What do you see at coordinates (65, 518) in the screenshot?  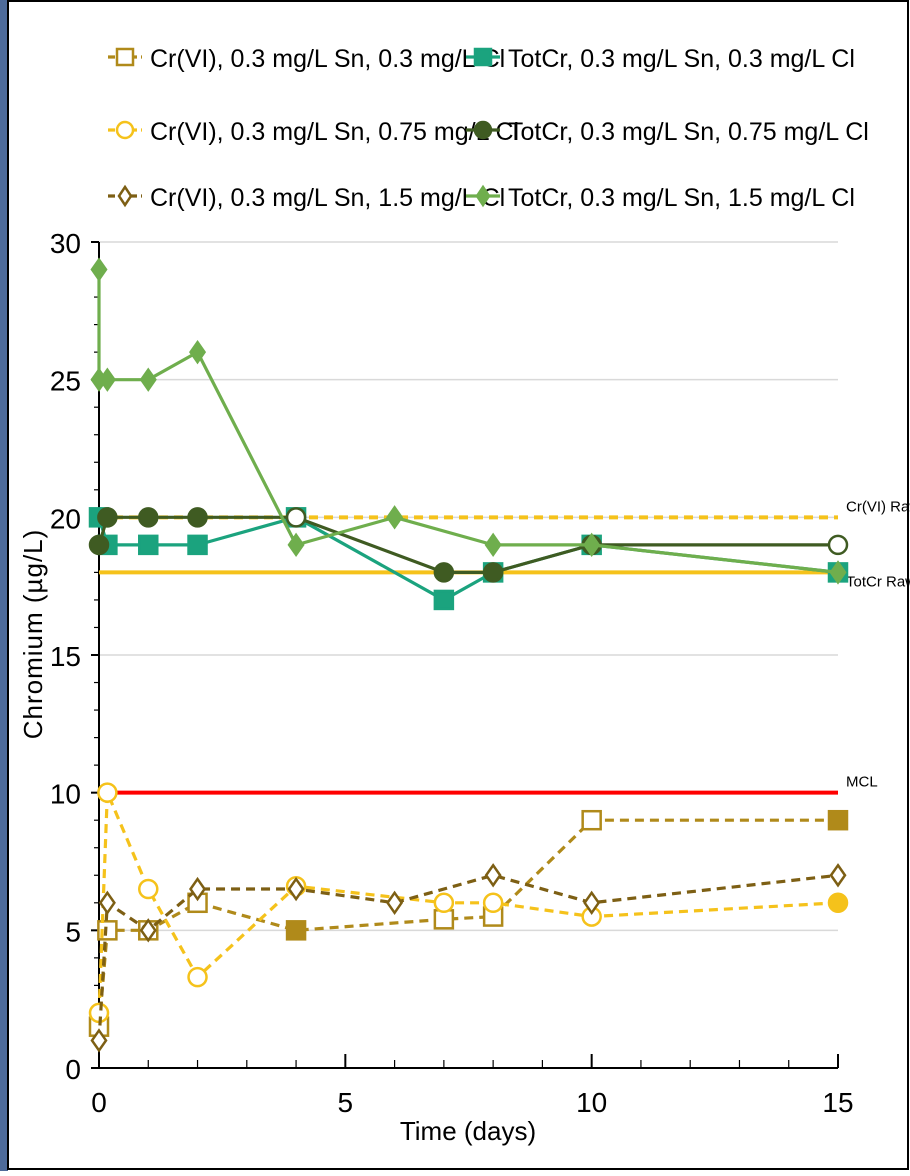 I see `y-tick-label: 20` at bounding box center [65, 518].